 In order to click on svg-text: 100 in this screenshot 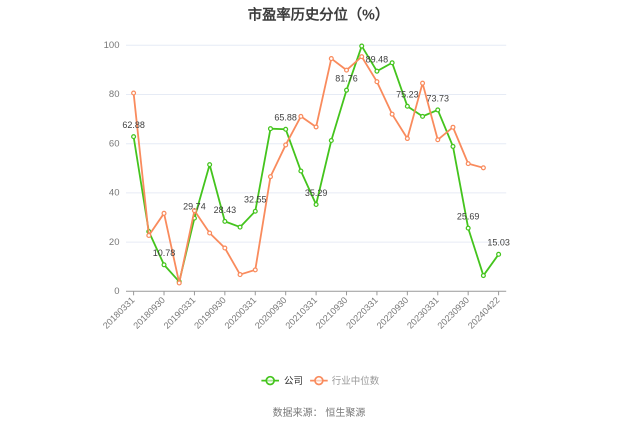, I will do `click(112, 45)`.